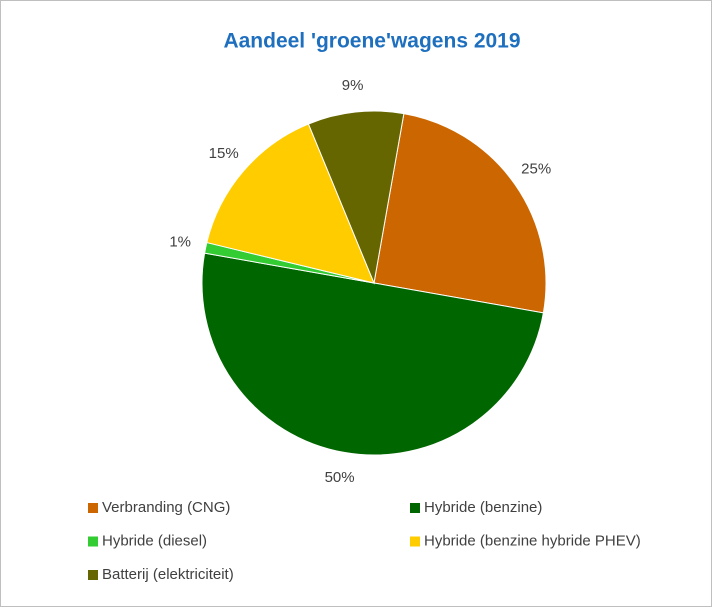 The width and height of the screenshot is (713, 608). What do you see at coordinates (180, 241) in the screenshot?
I see `data-label: 1%` at bounding box center [180, 241].